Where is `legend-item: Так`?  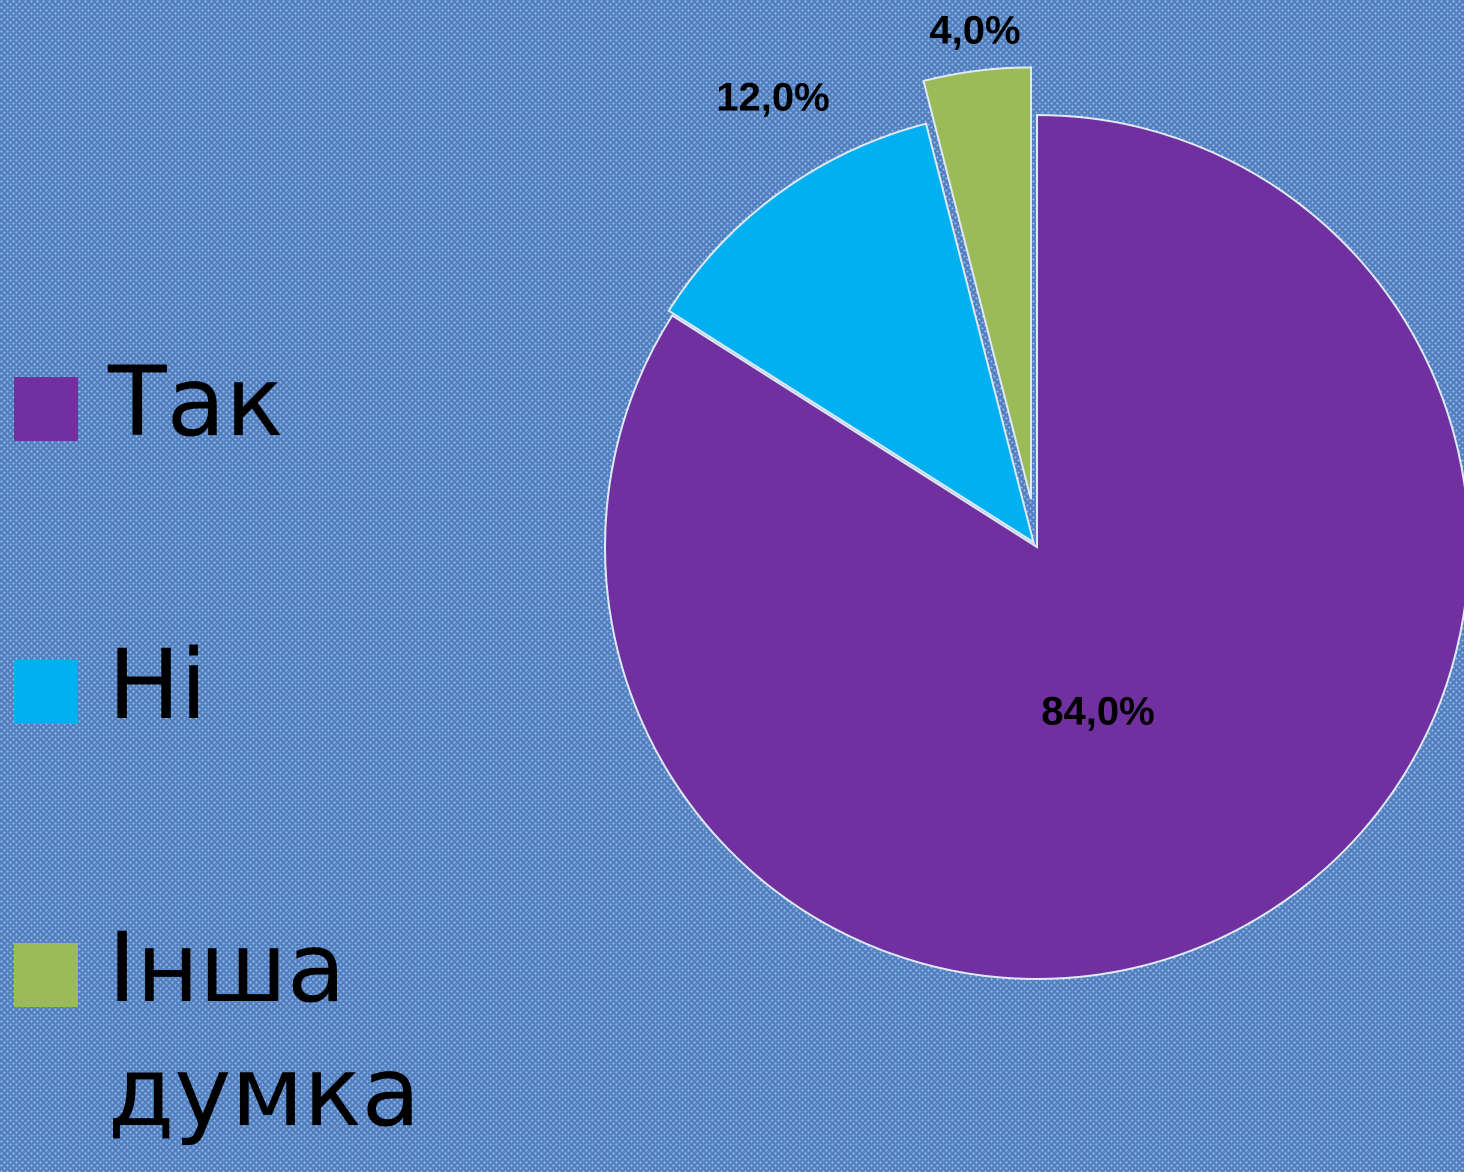
legend-item: Так is located at coordinates (251, 402).